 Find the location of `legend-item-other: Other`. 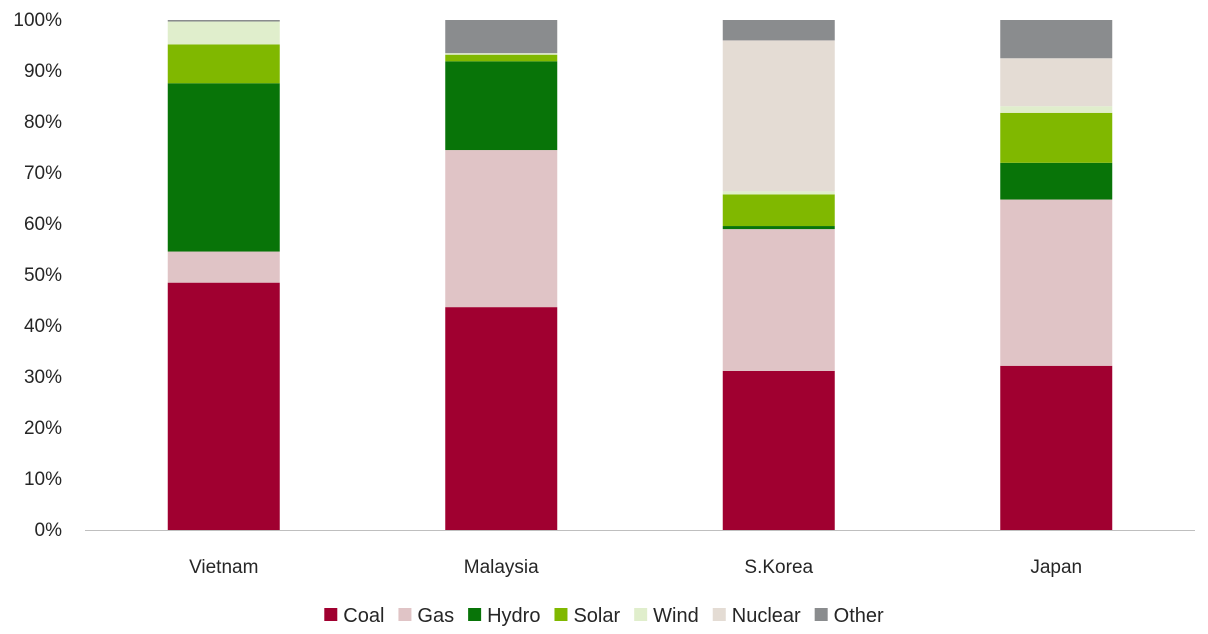

legend-item-other: Other is located at coordinates (849, 616).